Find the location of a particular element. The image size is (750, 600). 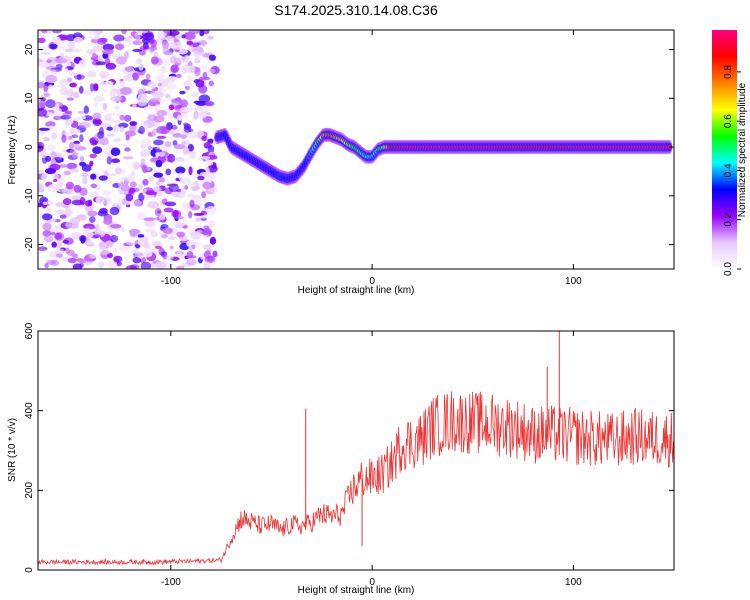

spectrogram-noise is located at coordinates (129, 149).